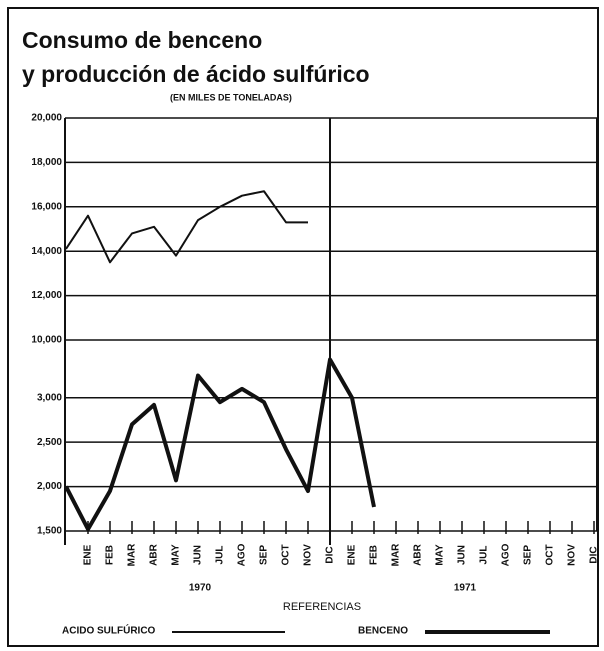  What do you see at coordinates (383, 631) in the screenshot?
I see `legend-label: BENCENO` at bounding box center [383, 631].